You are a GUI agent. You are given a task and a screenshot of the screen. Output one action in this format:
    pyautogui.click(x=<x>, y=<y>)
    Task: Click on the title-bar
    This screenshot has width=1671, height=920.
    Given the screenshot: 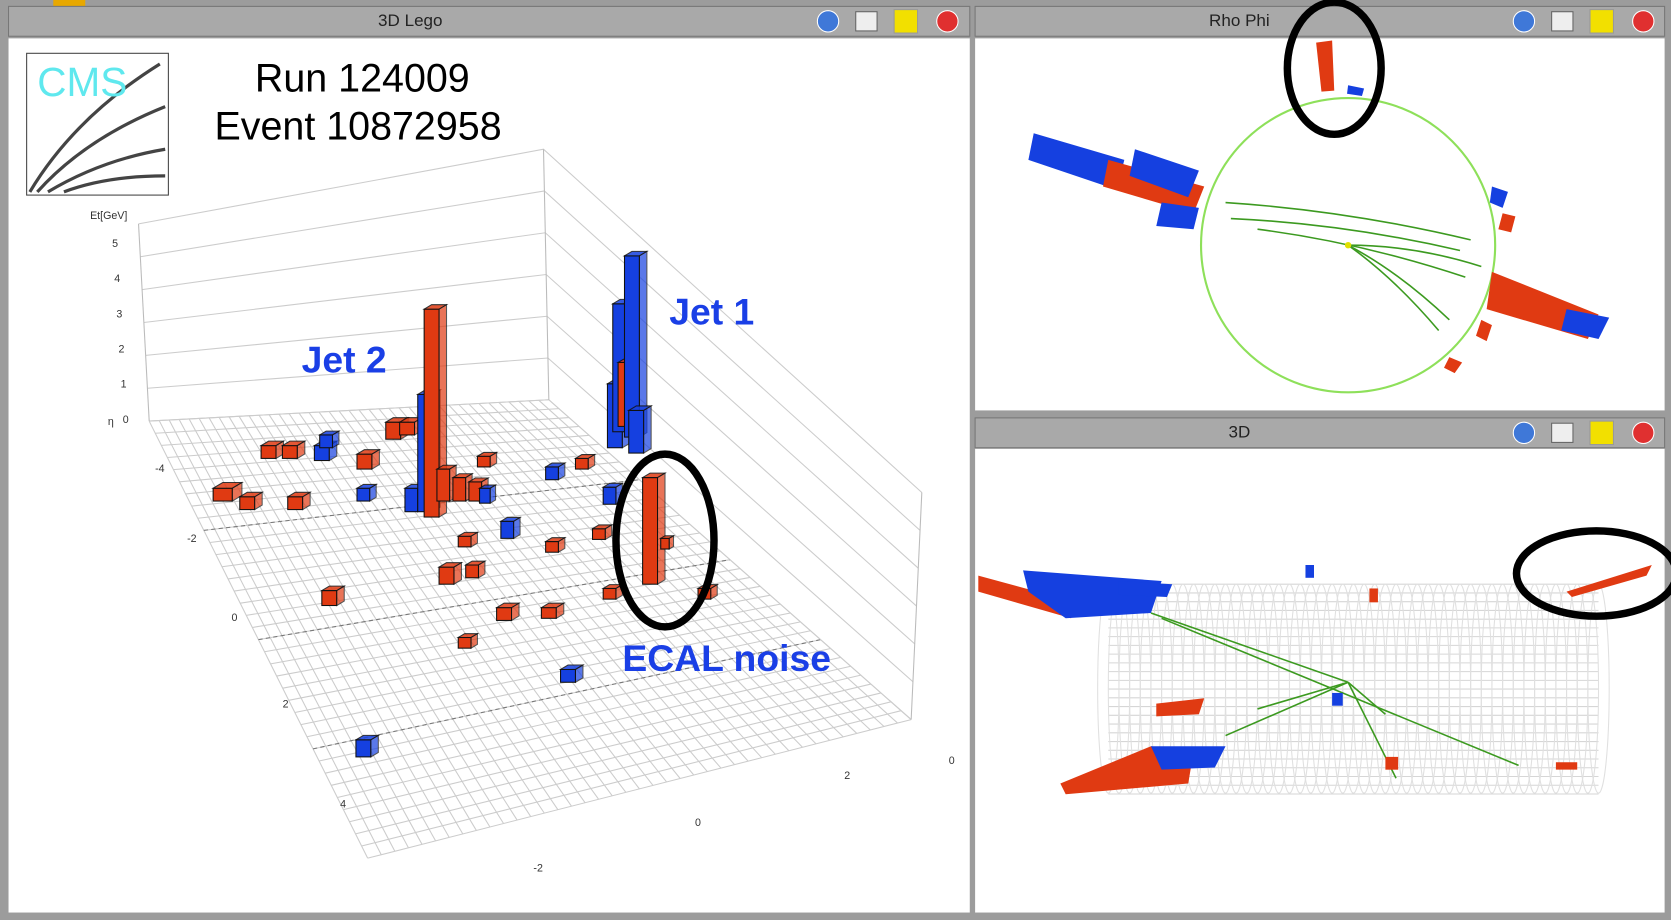 What is the action you would take?
    pyautogui.click(x=489, y=21)
    